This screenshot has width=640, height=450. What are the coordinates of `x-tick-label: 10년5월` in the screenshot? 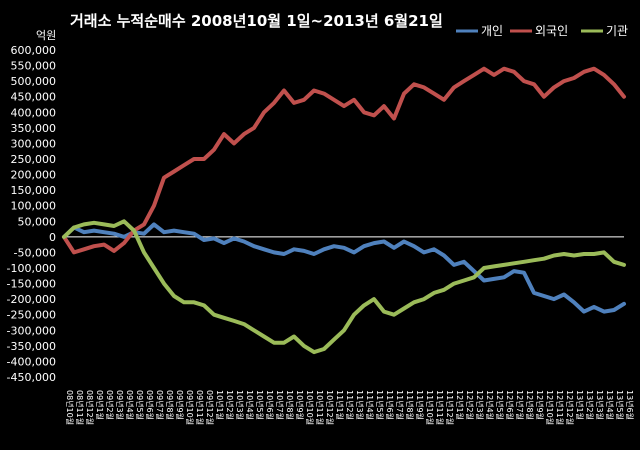 It's located at (260, 405).